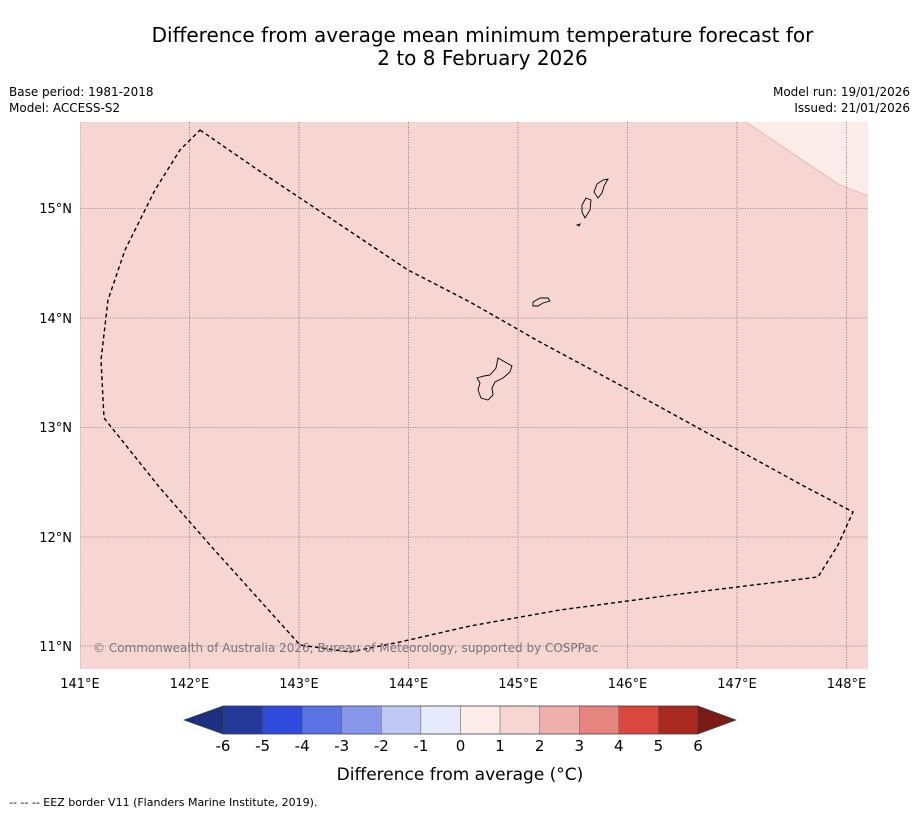  Describe the element at coordinates (55, 319) in the screenshot. I see `lat-label-14: 14°N` at that location.